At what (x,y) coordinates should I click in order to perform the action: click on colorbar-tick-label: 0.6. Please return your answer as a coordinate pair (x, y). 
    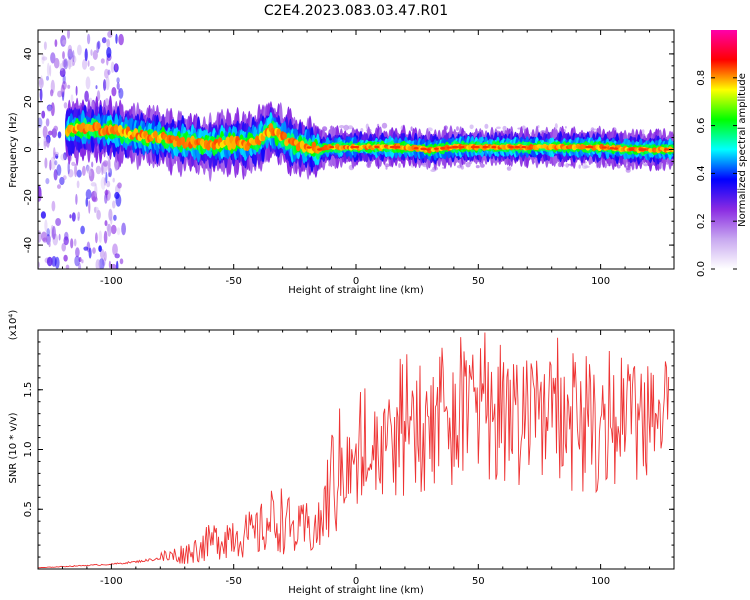
    Looking at the image, I should click on (701, 126).